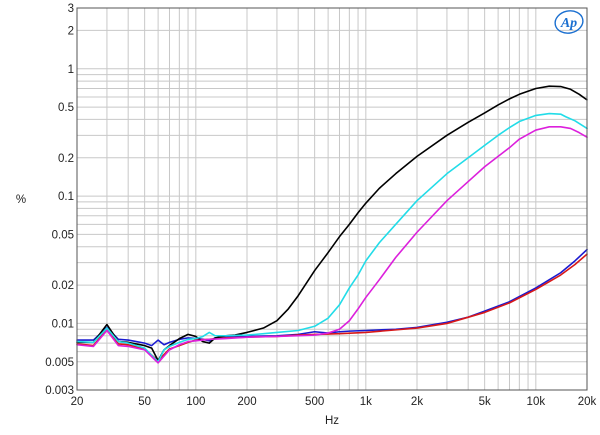  What do you see at coordinates (417, 402) in the screenshot?
I see `x-tick-label: 2k` at bounding box center [417, 402].